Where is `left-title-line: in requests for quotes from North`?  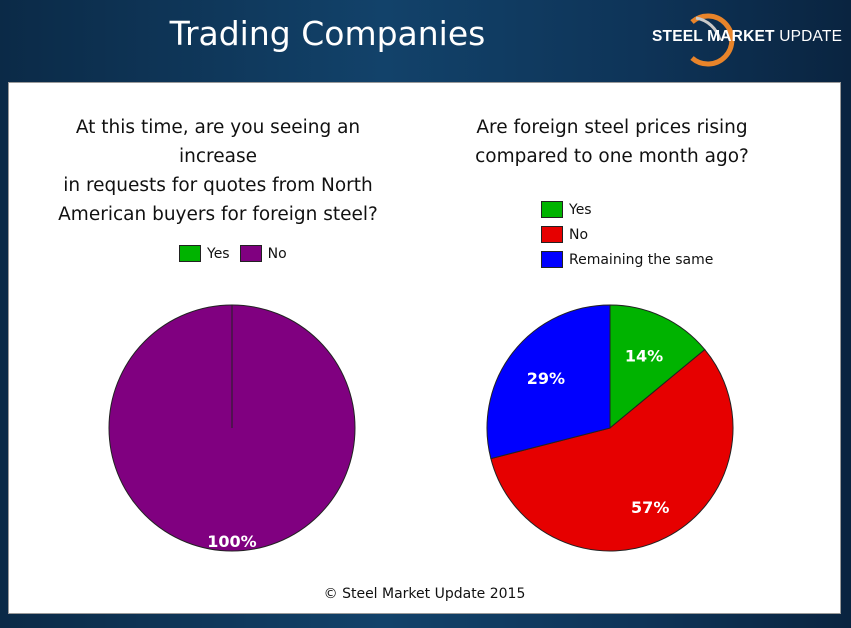 left-title-line: in requests for quotes from North is located at coordinates (218, 185).